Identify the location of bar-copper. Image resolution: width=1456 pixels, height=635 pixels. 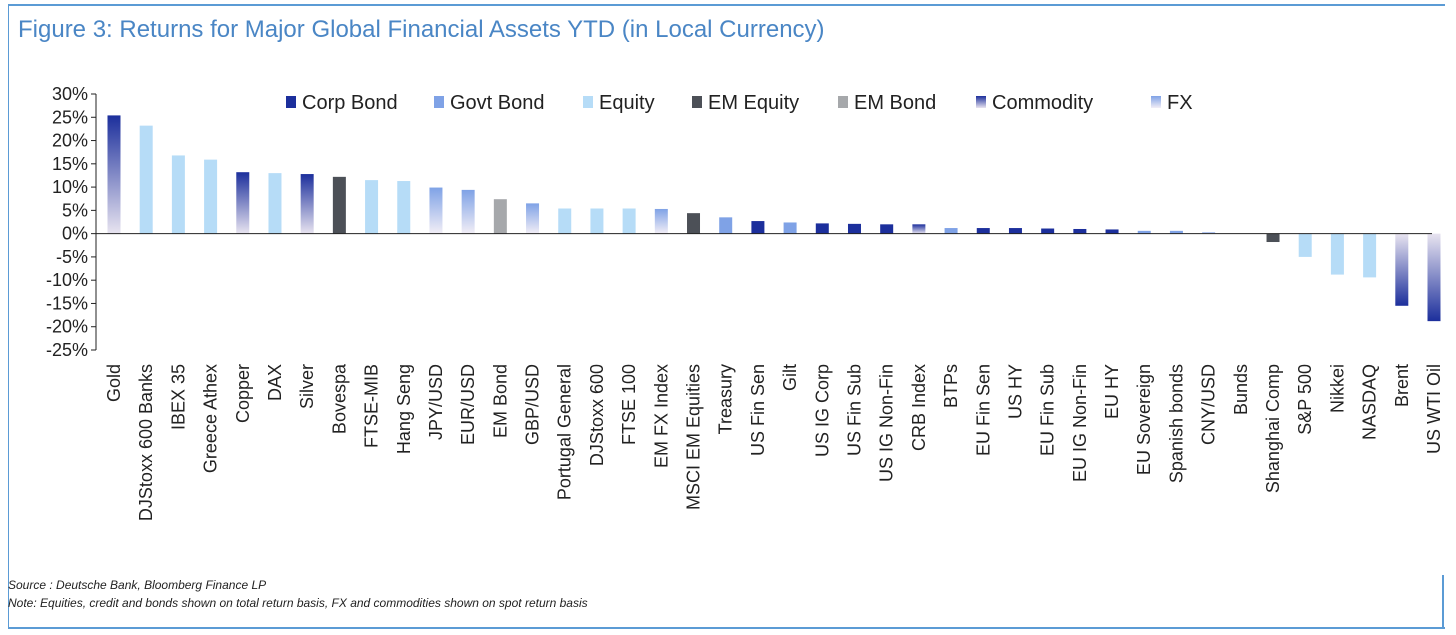
(243, 203).